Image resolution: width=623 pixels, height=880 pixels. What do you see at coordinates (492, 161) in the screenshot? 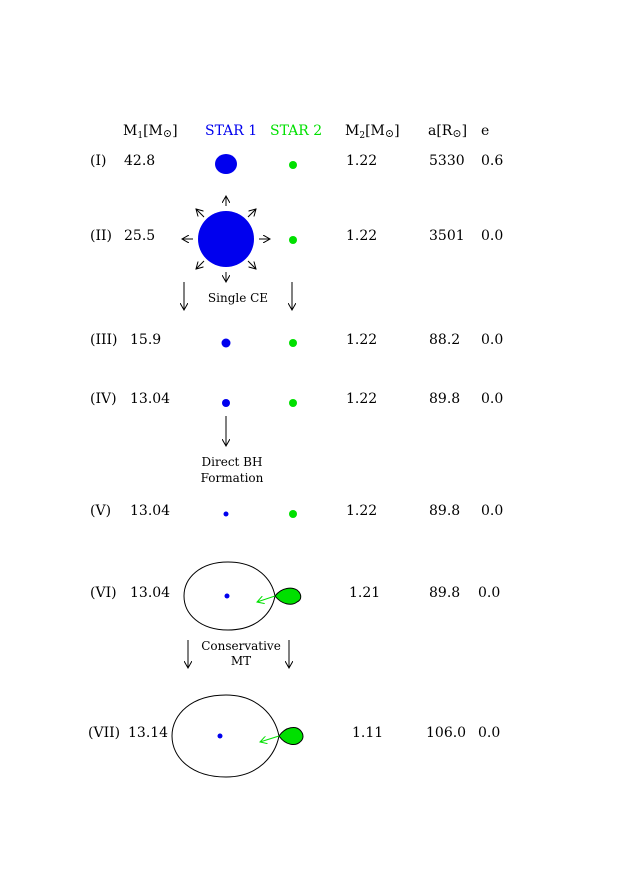
I see `eccentricity-value: 0.6` at bounding box center [492, 161].